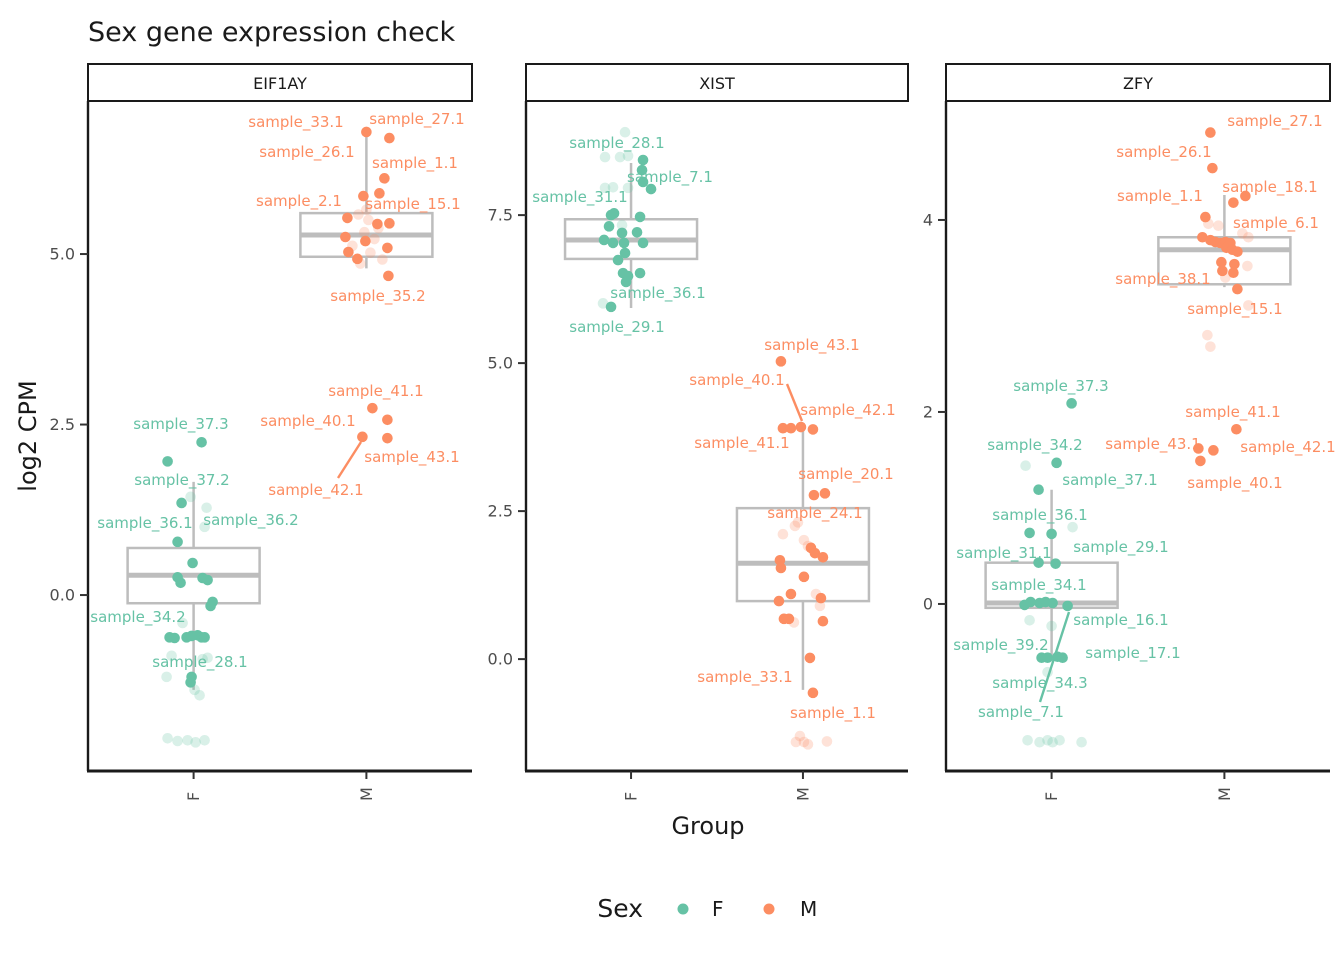 Image resolution: width=1344 pixels, height=964 pixels. I want to click on sample-label: sample_28.1, so click(199, 662).